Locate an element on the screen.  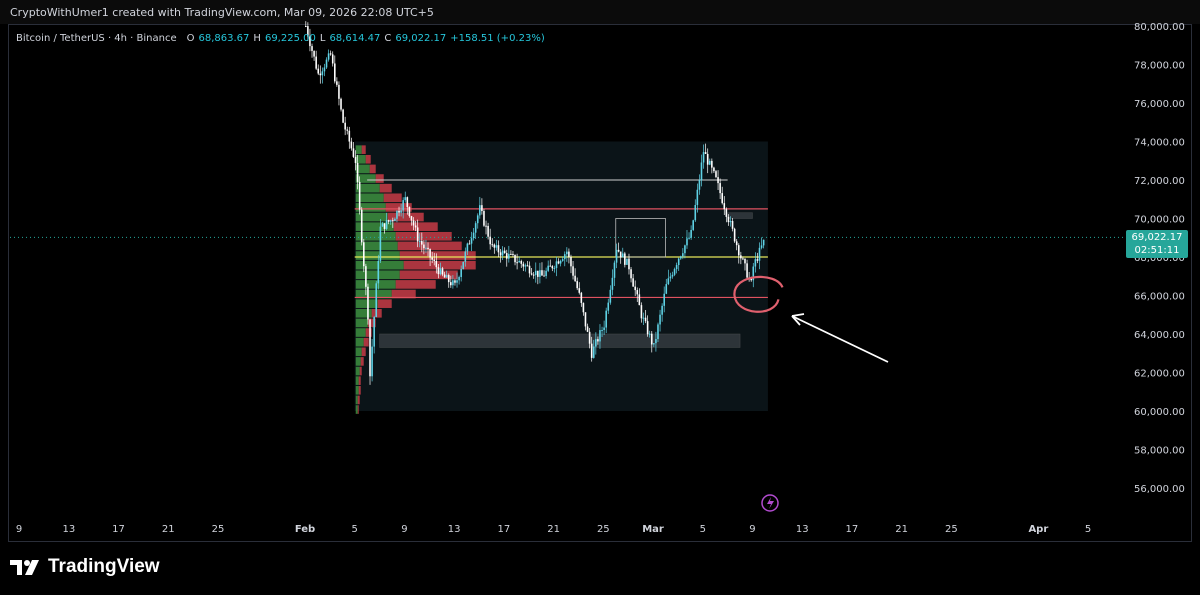
tradingview-logo: TradingView is located at coordinates (85, 567).